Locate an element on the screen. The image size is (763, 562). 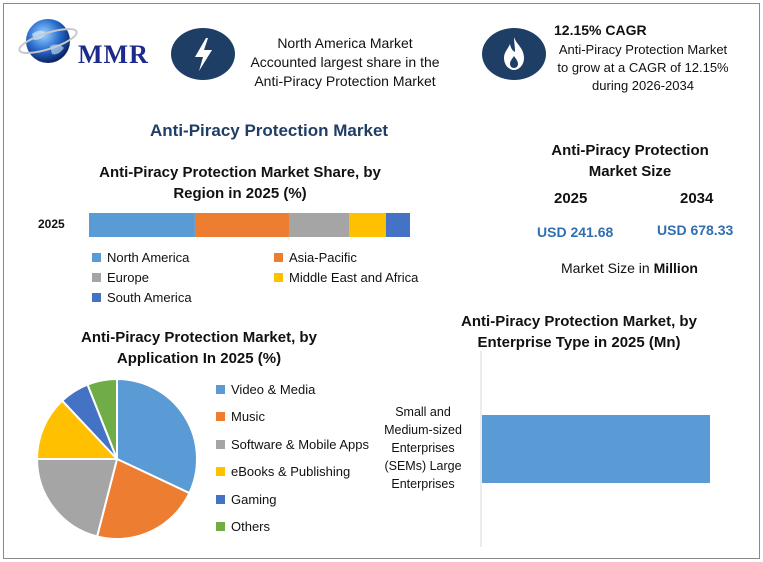
cagr-line: to grow at a CAGR of 12.15% is located at coordinates (643, 67).